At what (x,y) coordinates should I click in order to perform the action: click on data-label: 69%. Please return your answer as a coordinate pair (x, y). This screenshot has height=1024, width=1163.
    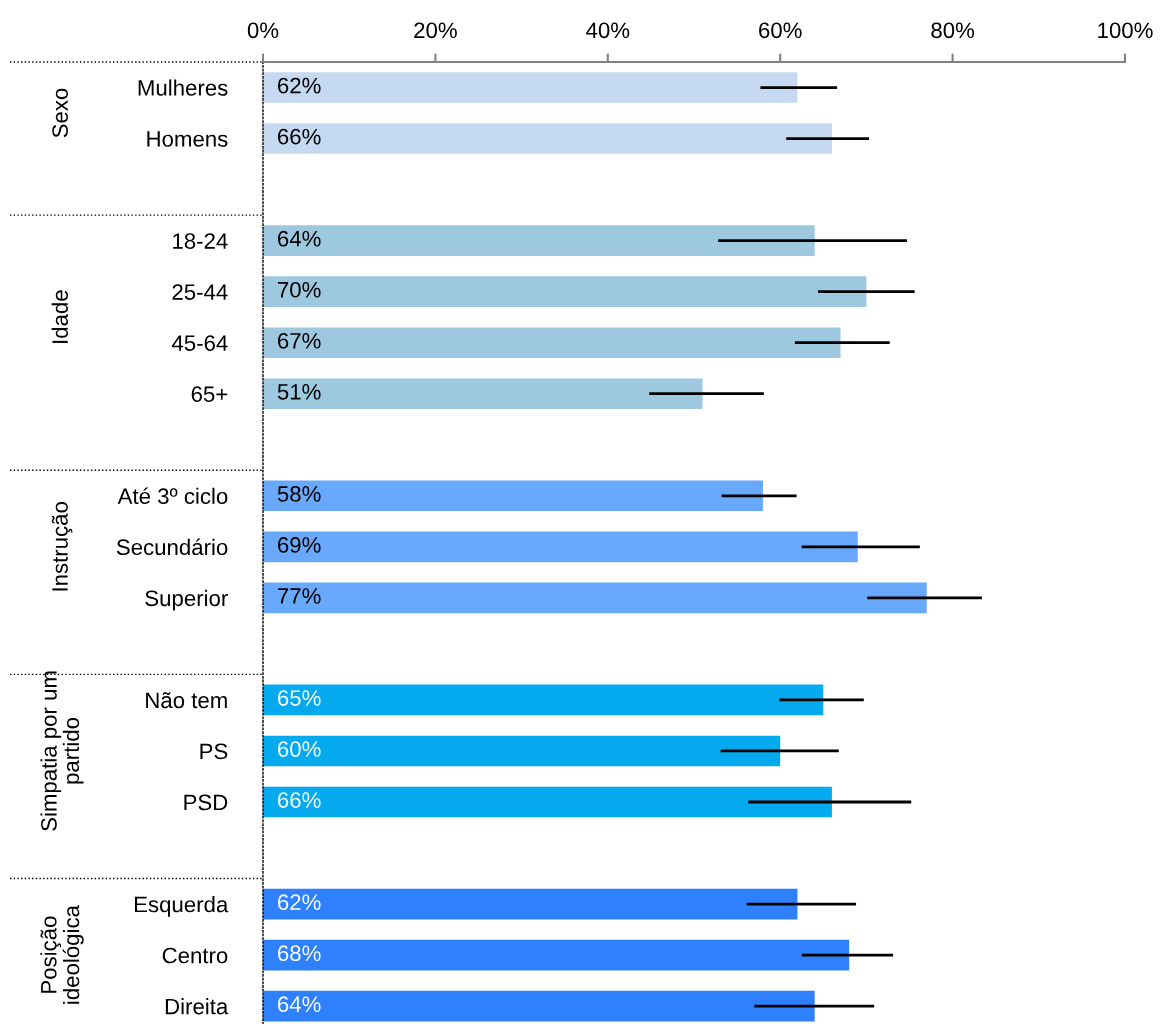
    Looking at the image, I should click on (299, 545).